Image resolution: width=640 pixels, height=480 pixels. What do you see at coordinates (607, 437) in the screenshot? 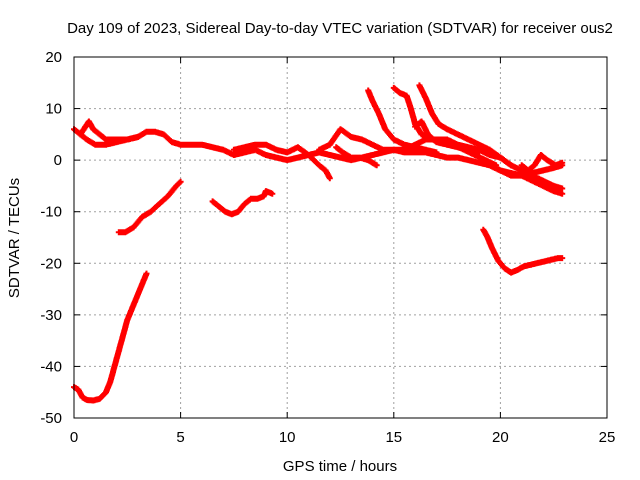
I see `x-tick-label: 25` at bounding box center [607, 437].